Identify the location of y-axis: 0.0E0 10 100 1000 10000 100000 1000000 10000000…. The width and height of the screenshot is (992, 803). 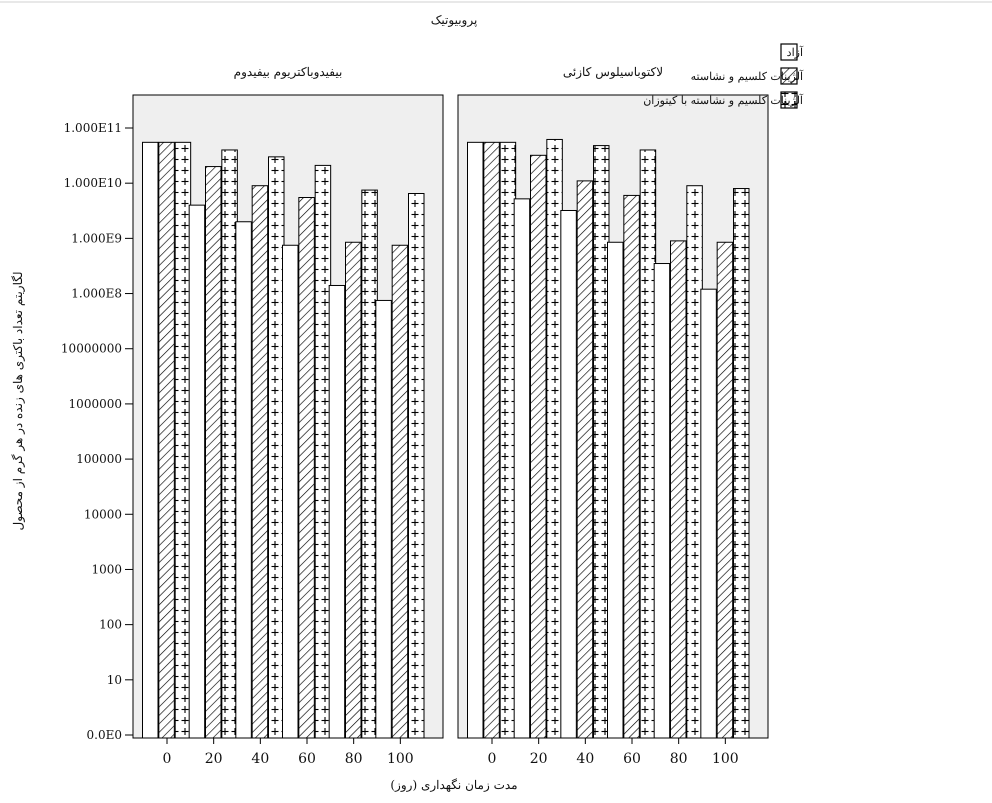
(97, 418).